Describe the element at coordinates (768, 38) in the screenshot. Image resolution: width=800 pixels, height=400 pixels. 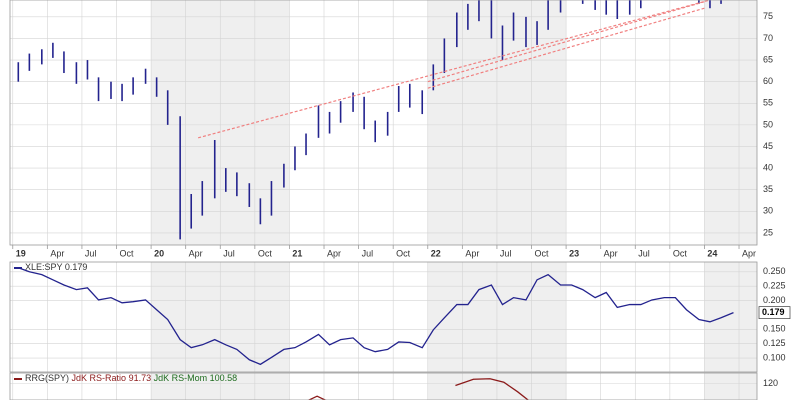
I see `y-tick-label: 70` at that location.